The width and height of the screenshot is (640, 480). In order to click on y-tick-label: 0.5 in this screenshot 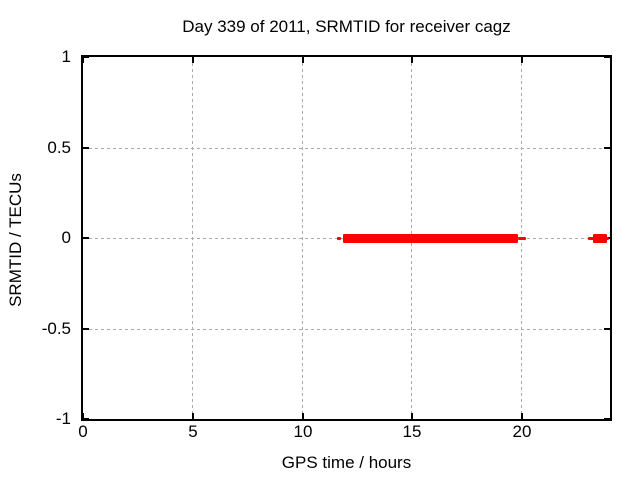, I will do `click(59, 147)`.